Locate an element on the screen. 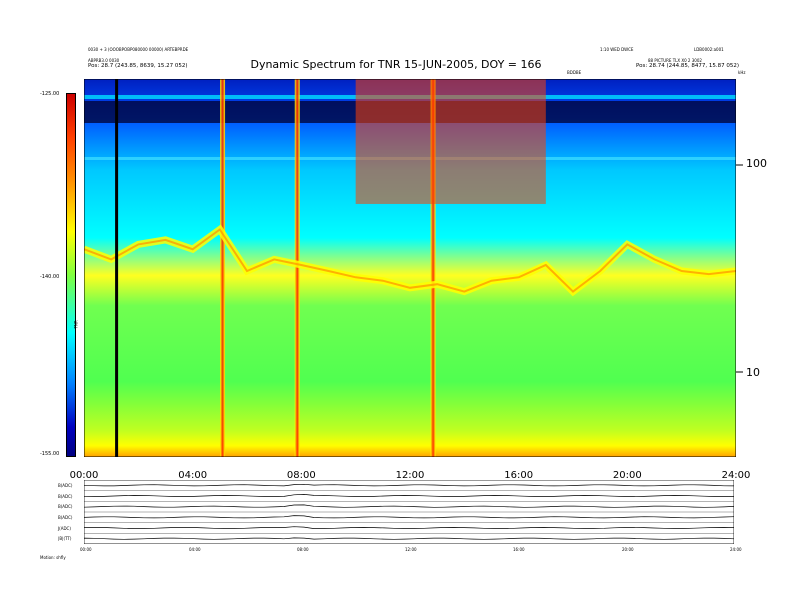  header-right-line1: 1:10 WED DWCE is located at coordinates (617, 49).